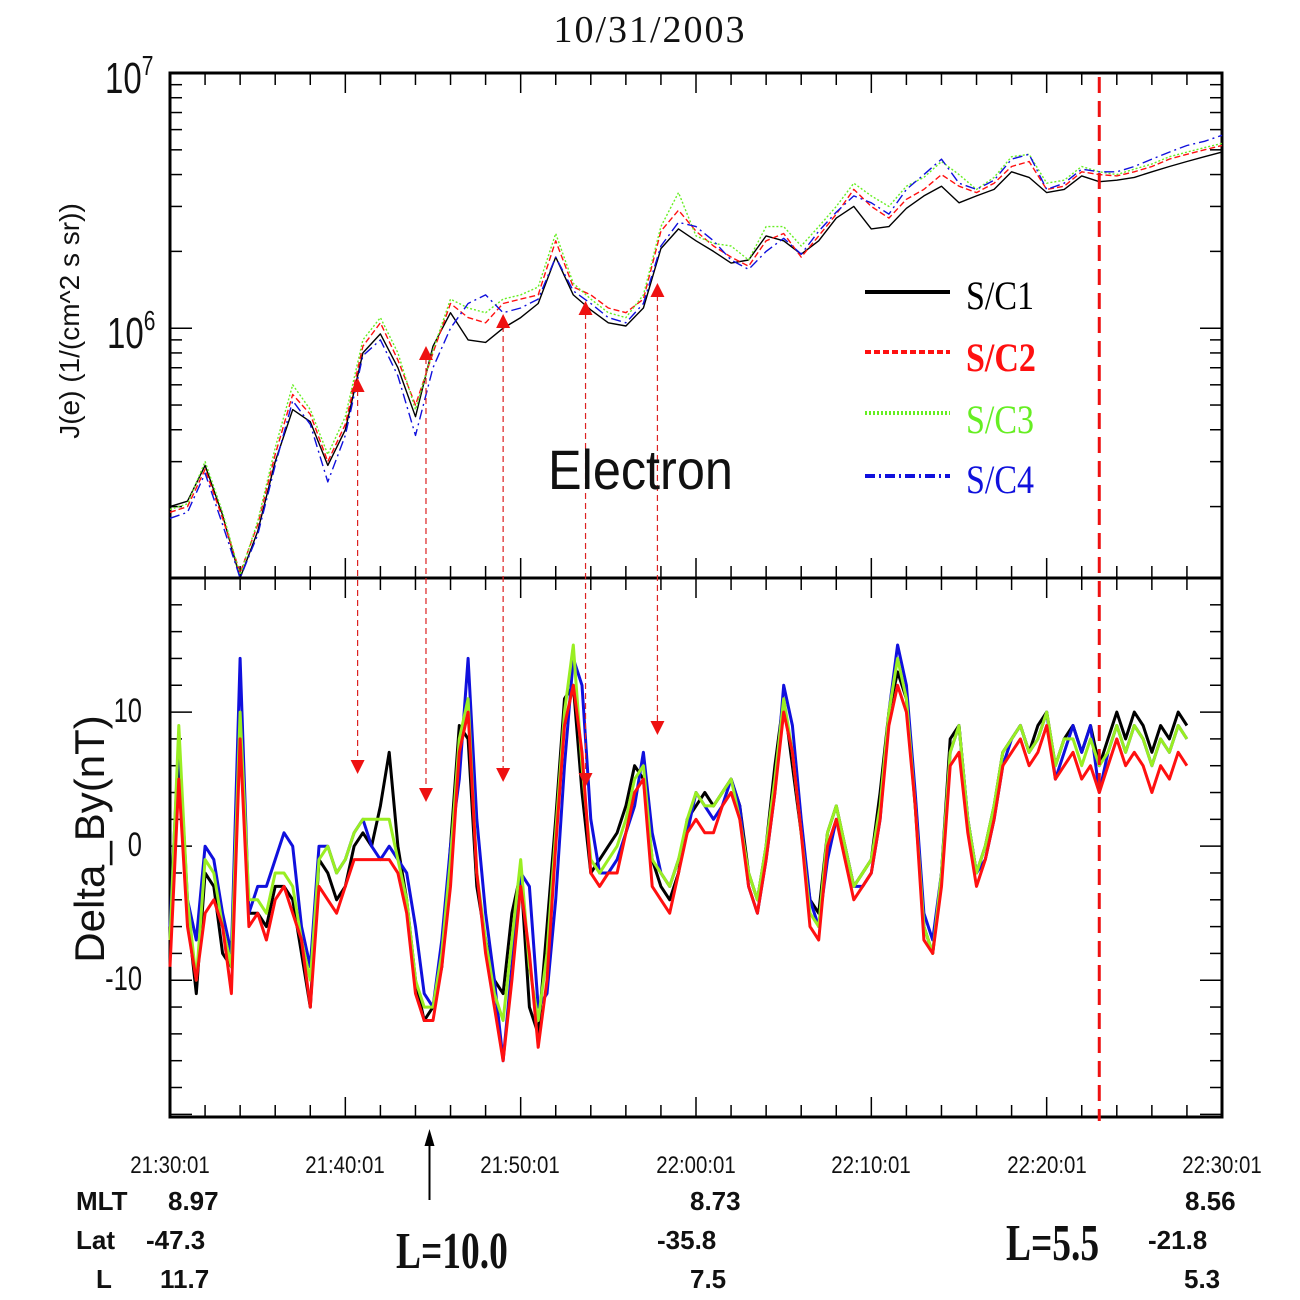 The image size is (1300, 1300). I want to click on top-y-axis-label: J(e) (1/(cm^2 s sr)), so click(69, 321).